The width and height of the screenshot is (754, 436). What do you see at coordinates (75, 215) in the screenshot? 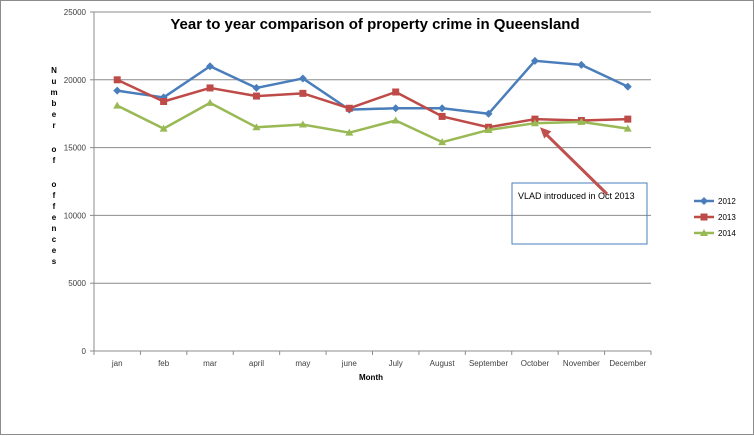
I see `y-tick-label: 10000` at bounding box center [75, 215].